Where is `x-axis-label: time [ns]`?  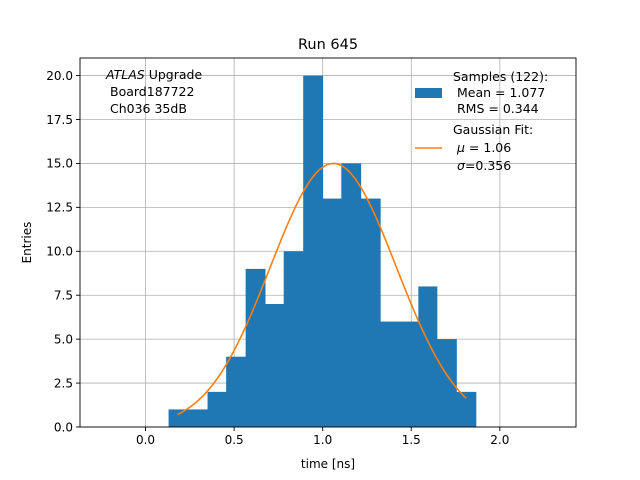
x-axis-label: time [ns] is located at coordinates (328, 464).